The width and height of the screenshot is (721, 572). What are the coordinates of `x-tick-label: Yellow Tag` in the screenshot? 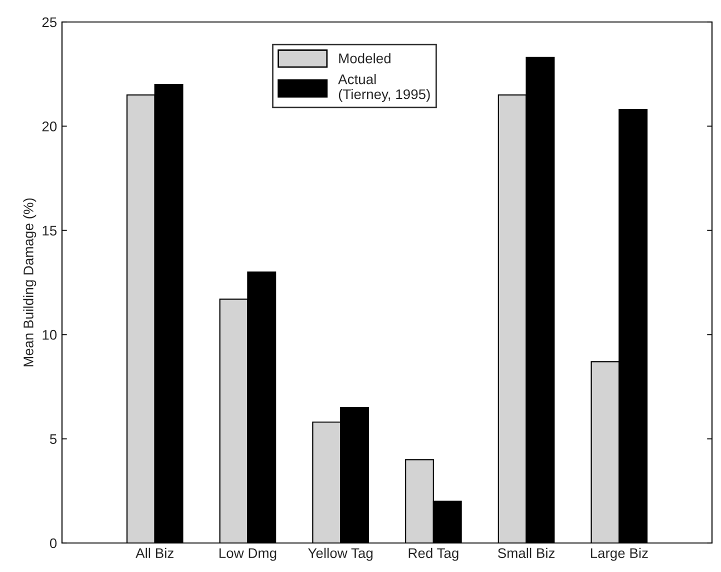 It's located at (340, 554).